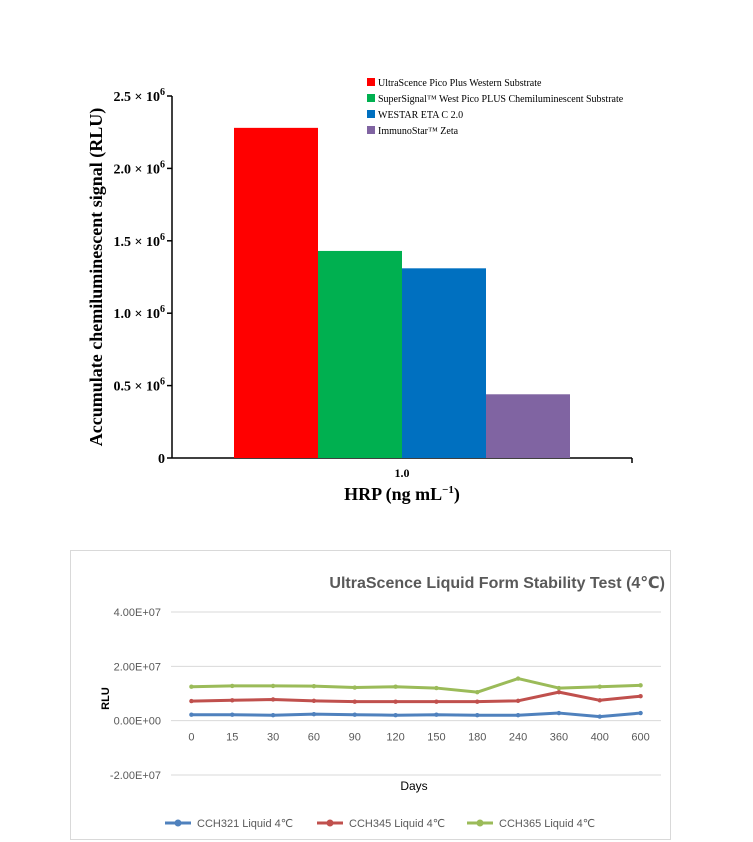 The height and width of the screenshot is (842, 753). Describe the element at coordinates (460, 83) in the screenshot. I see `legend-label-1: UltraScence Pico Plus Western Substrate` at that location.